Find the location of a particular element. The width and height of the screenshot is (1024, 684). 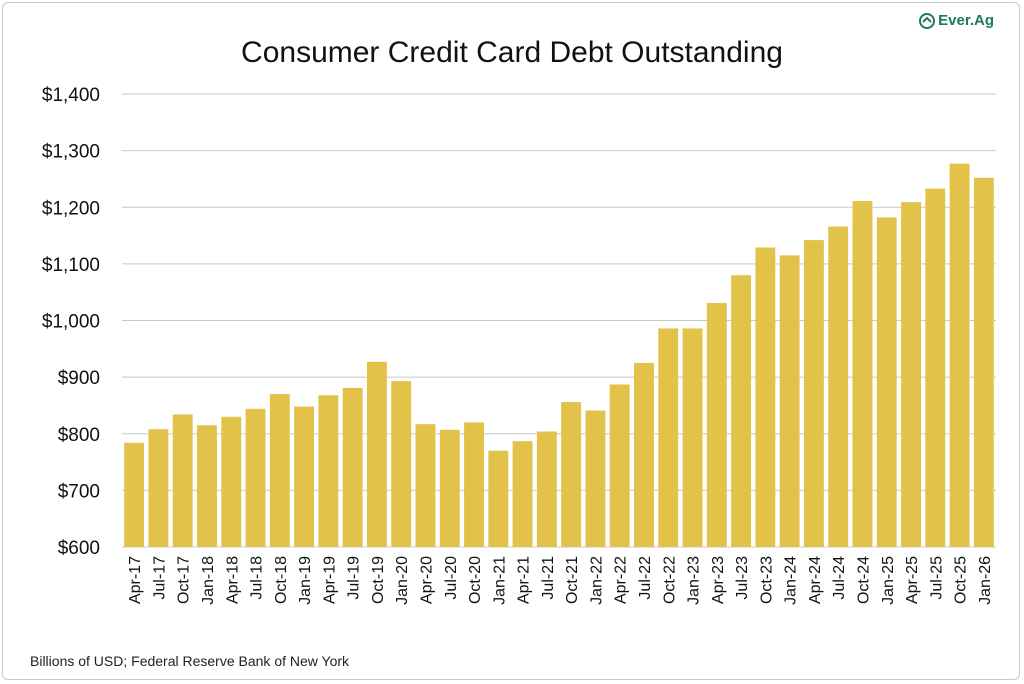

y-tick-label: $800 is located at coordinates (79, 435).